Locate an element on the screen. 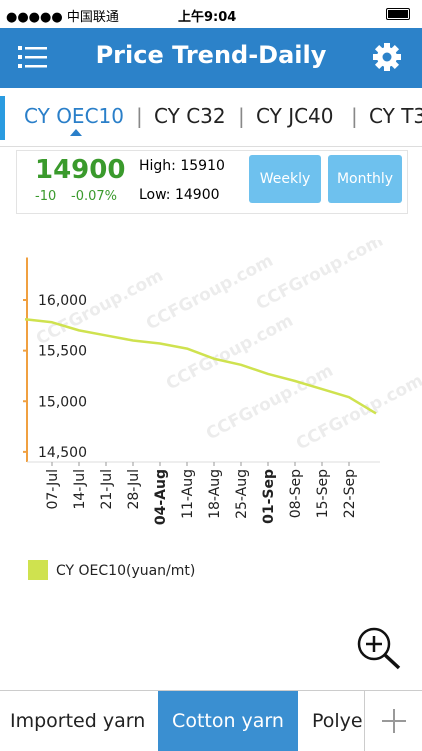 Image resolution: width=422 pixels, height=751 pixels. x-tick-label: 15-Sep is located at coordinates (323, 493).